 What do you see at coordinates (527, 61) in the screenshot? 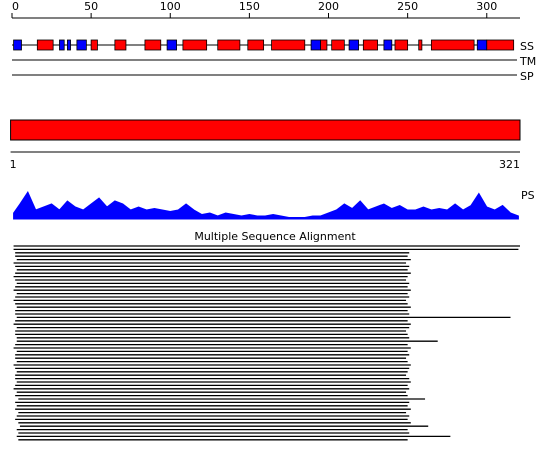
I see `track-label: TM` at bounding box center [527, 61].